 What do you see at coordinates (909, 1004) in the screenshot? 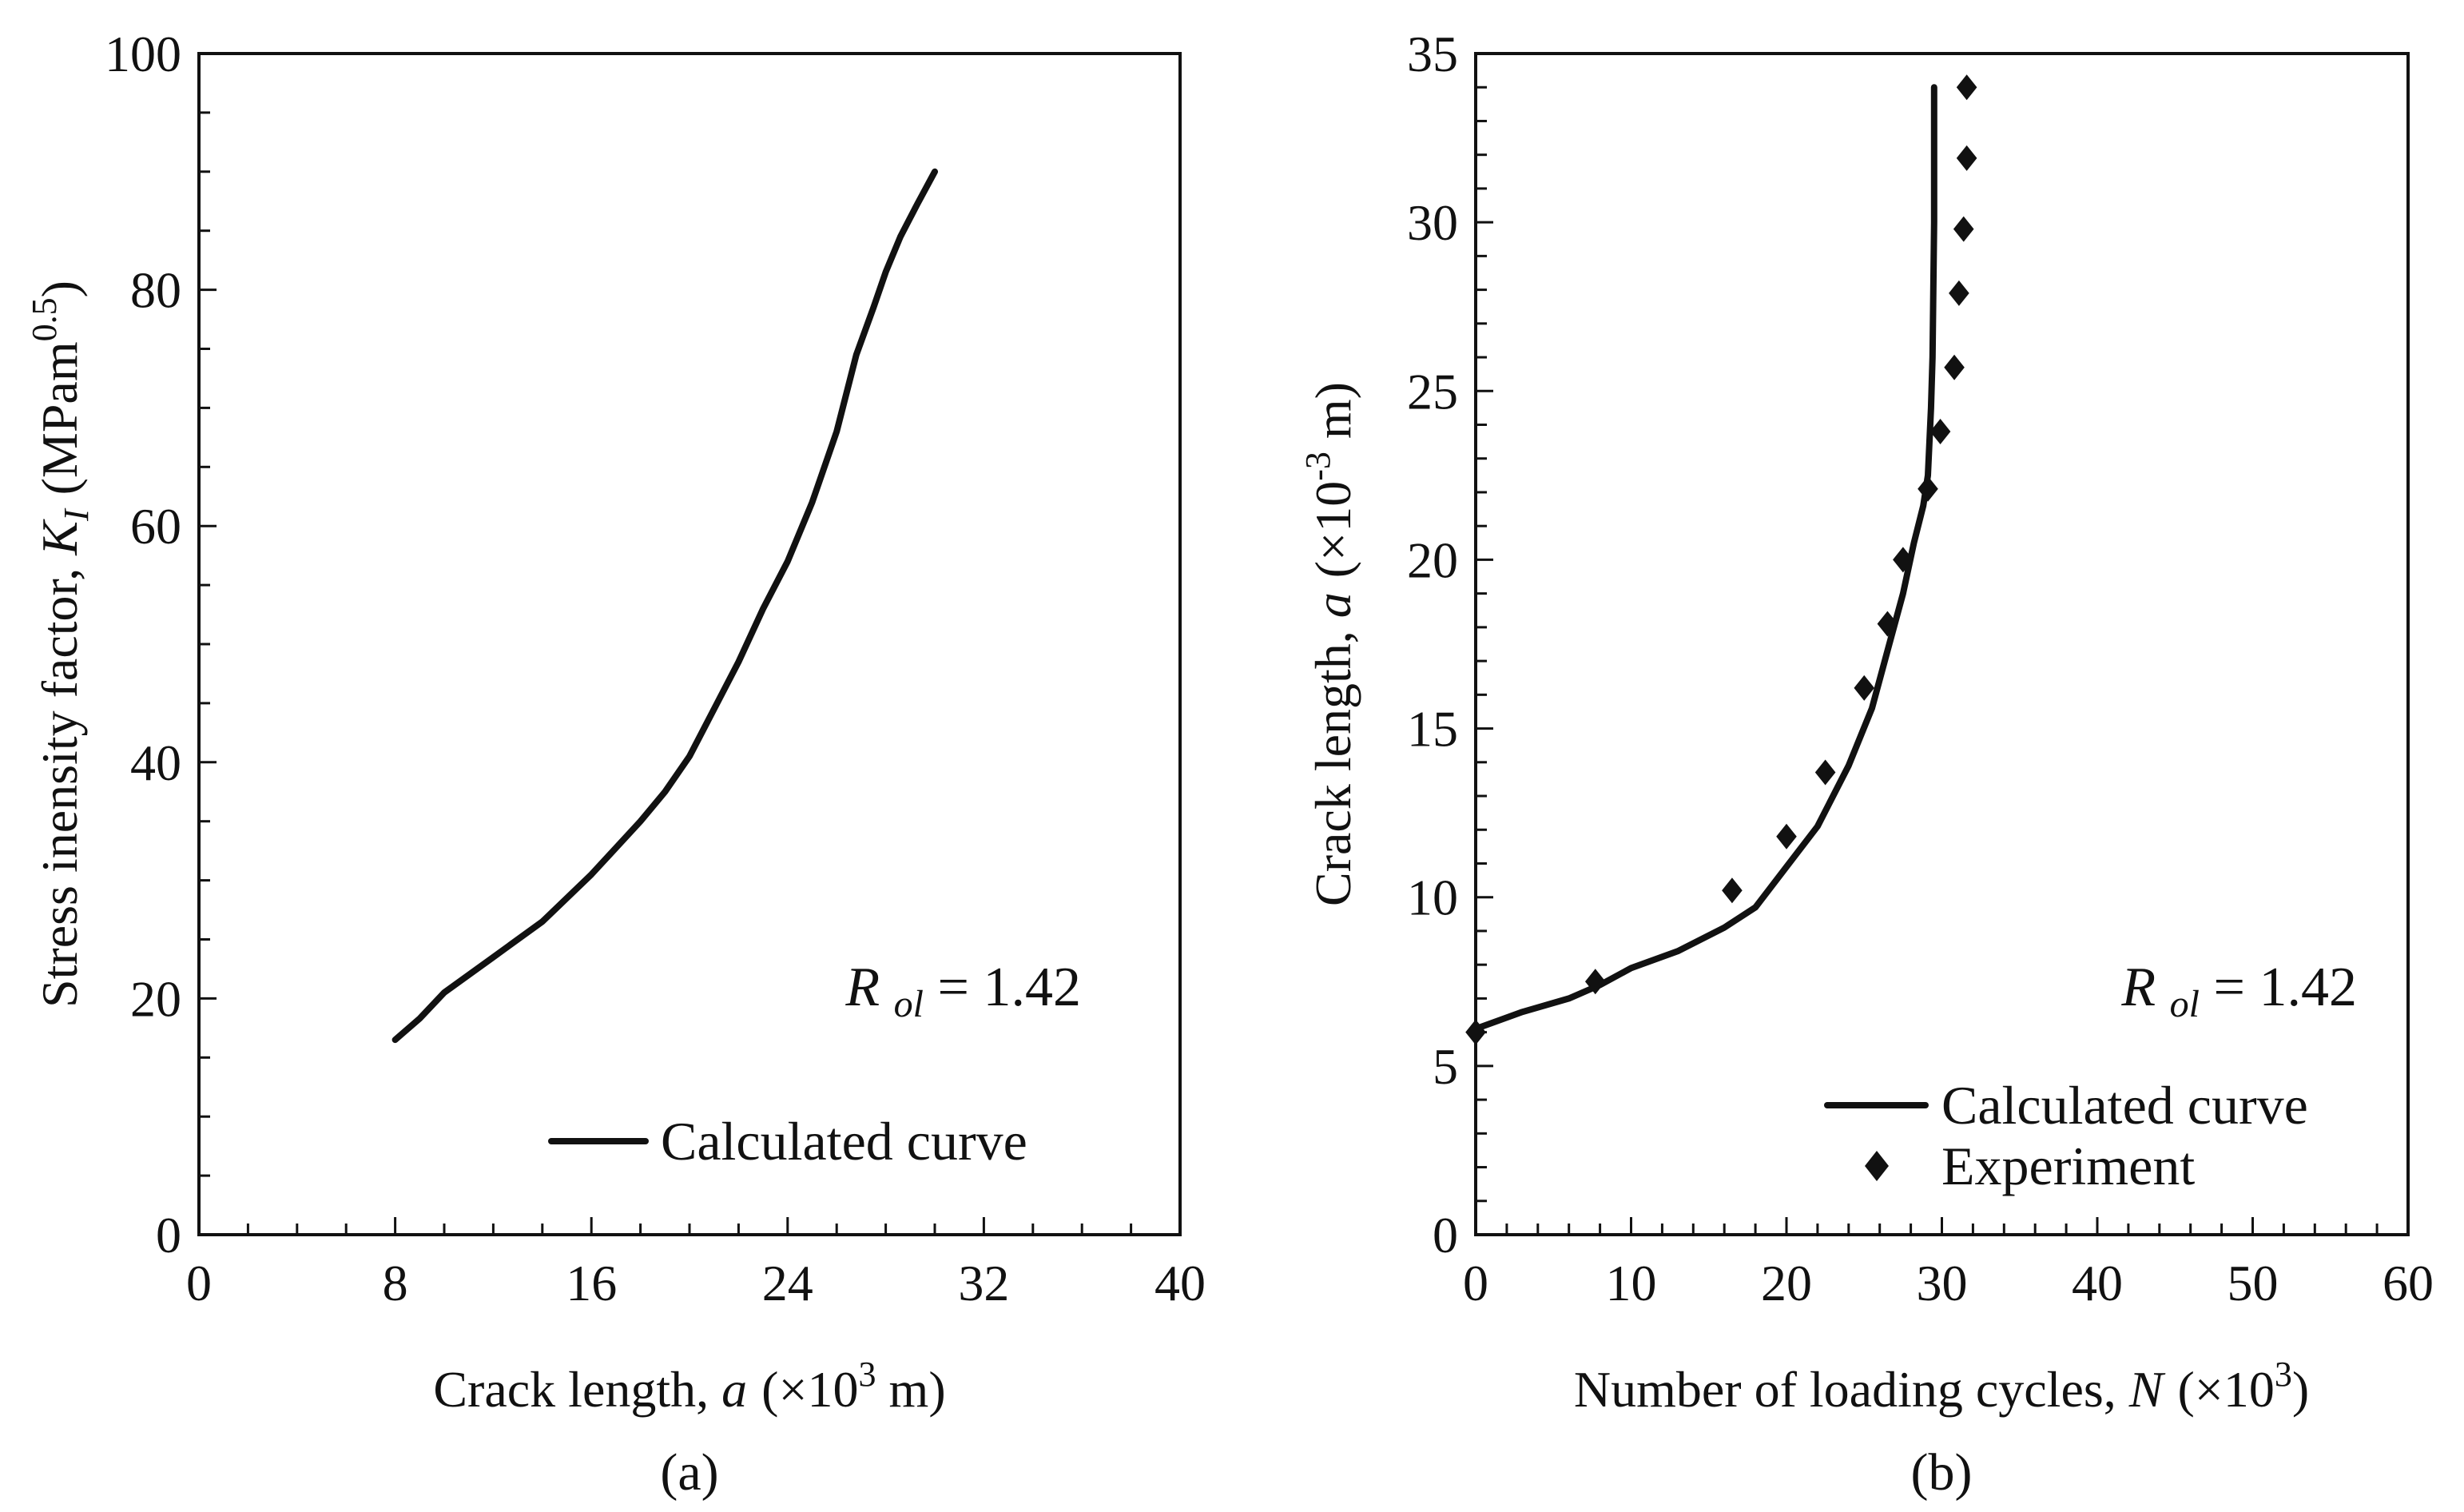
I see `ratio-sub: ol` at bounding box center [909, 1004].